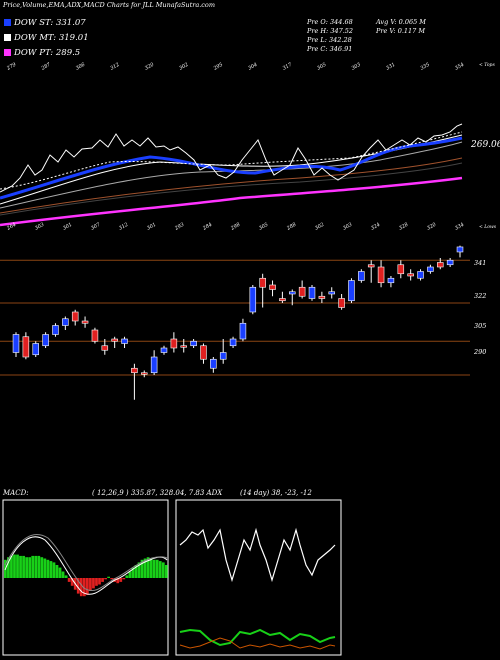 Image resolution: width=500 pixels, height=660 pixels. Describe the element at coordinates (347, 227) in the screenshot. I see `ema-low-tick-12: 303` at that location.